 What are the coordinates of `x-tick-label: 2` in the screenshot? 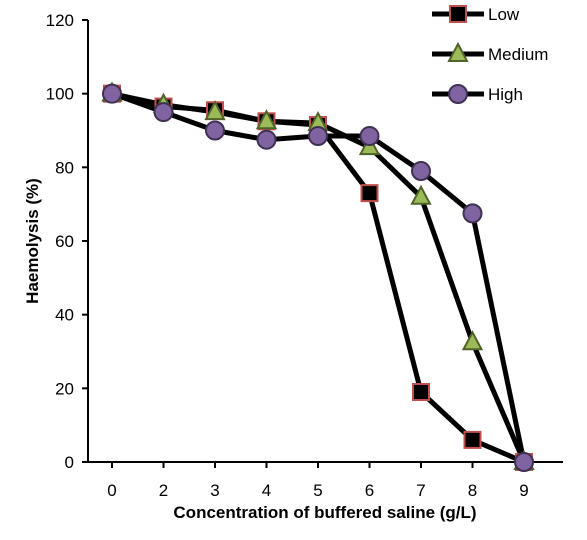 It's located at (163, 490).